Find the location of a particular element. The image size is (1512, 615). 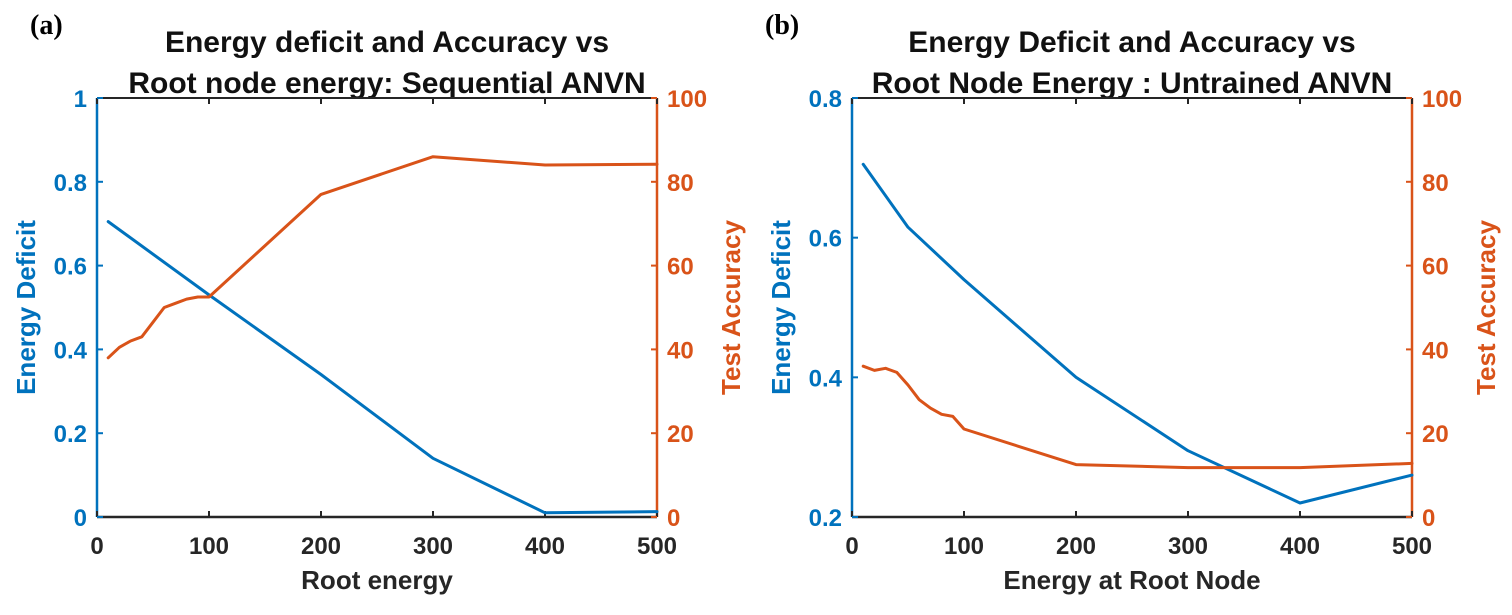

chart-title-line: Root node energy: Sequential ANVN is located at coordinates (386, 83).